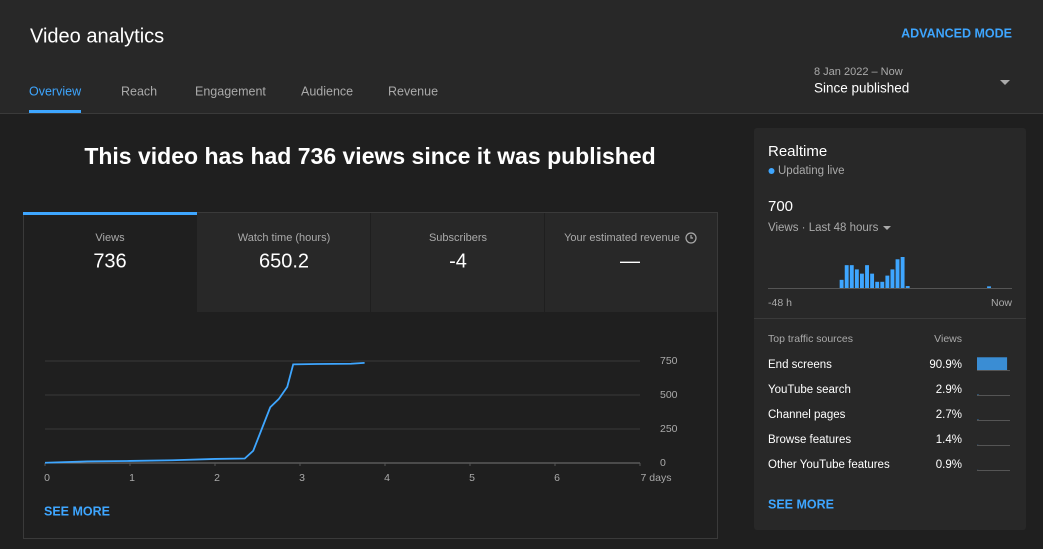 The image size is (1043, 549). I want to click on metric-value: 736, so click(109, 261).